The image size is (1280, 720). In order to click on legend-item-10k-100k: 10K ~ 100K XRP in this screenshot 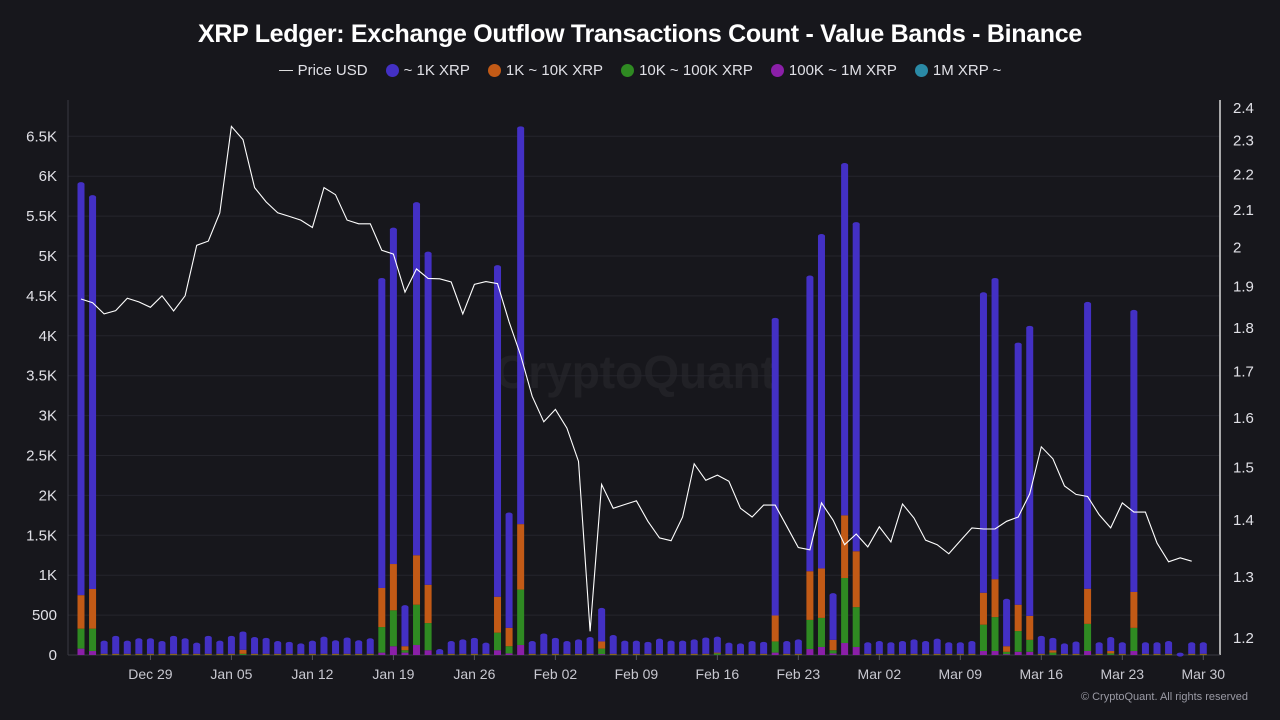, I will do `click(687, 70)`.